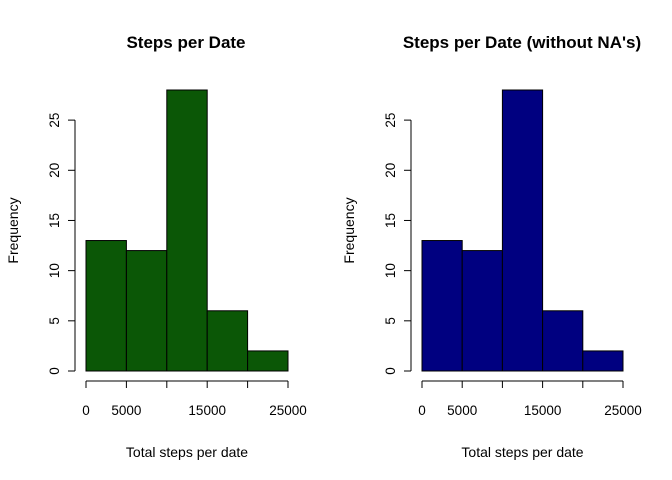 This screenshot has height=480, width=672. What do you see at coordinates (522, 42) in the screenshot?
I see `chart-title: Steps per Date (without NA's)` at bounding box center [522, 42].